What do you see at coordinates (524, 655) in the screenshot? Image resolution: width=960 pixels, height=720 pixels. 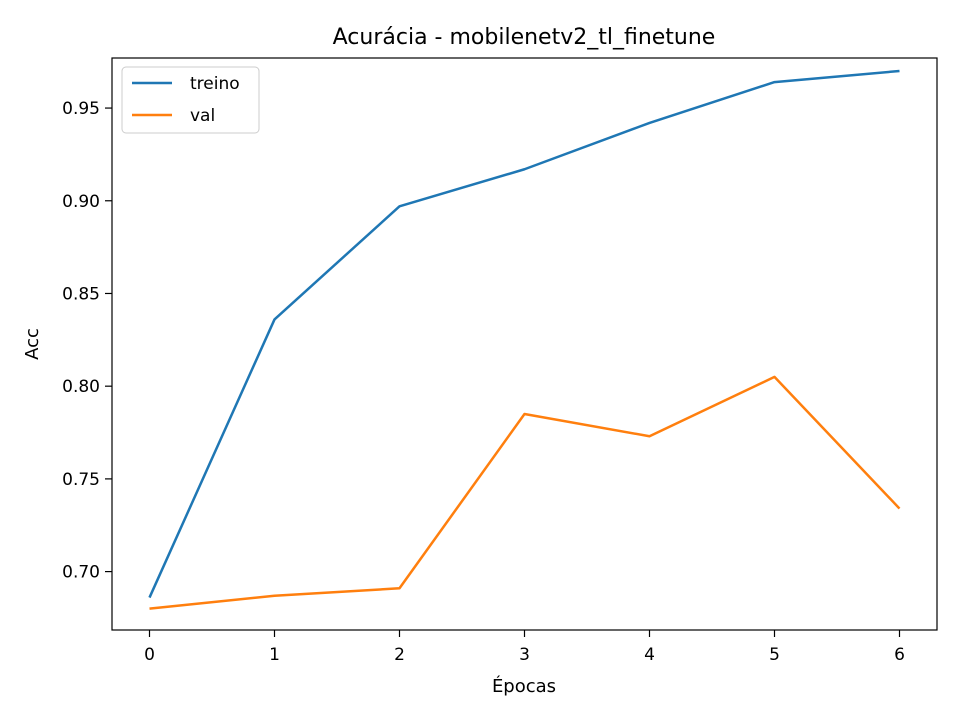 I see `x-tick-label: 3` at bounding box center [524, 655].